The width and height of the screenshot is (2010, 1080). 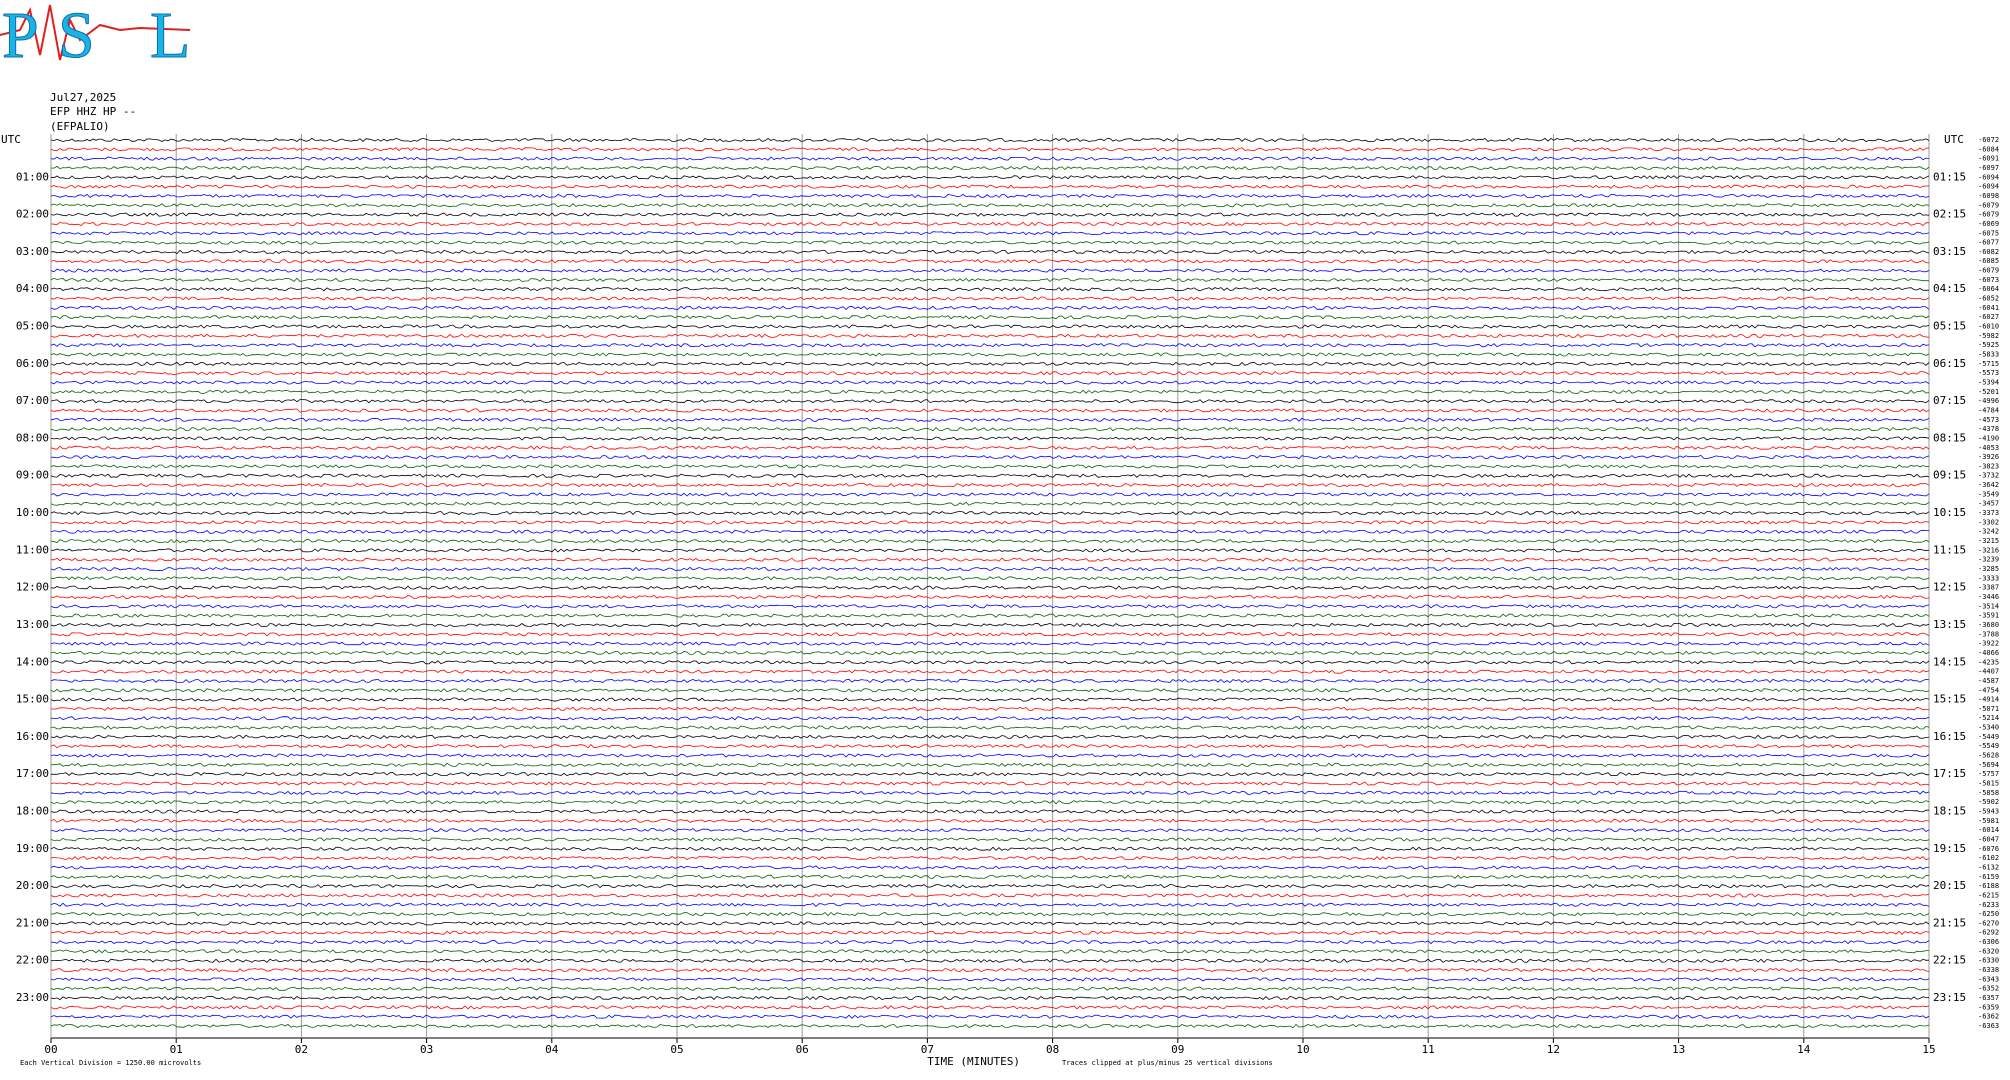 I want to click on trace-offset: -6215, so click(x=1988, y=895).